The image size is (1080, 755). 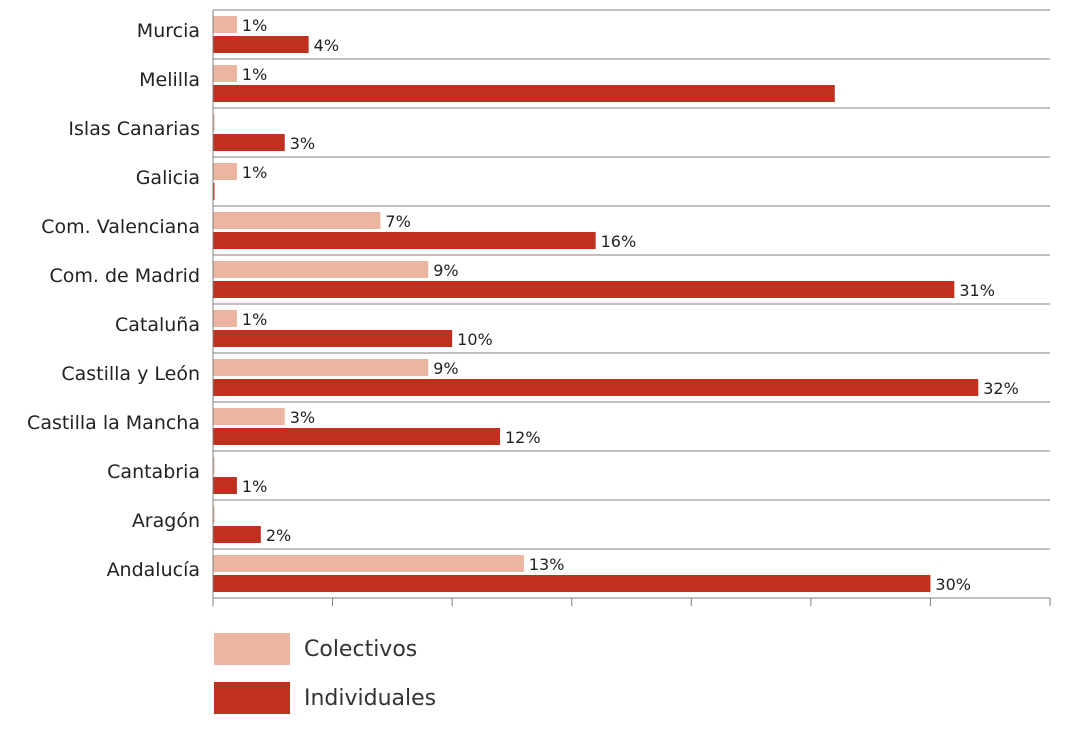 I want to click on legend-item-individuales: Individuales, so click(x=325, y=698).